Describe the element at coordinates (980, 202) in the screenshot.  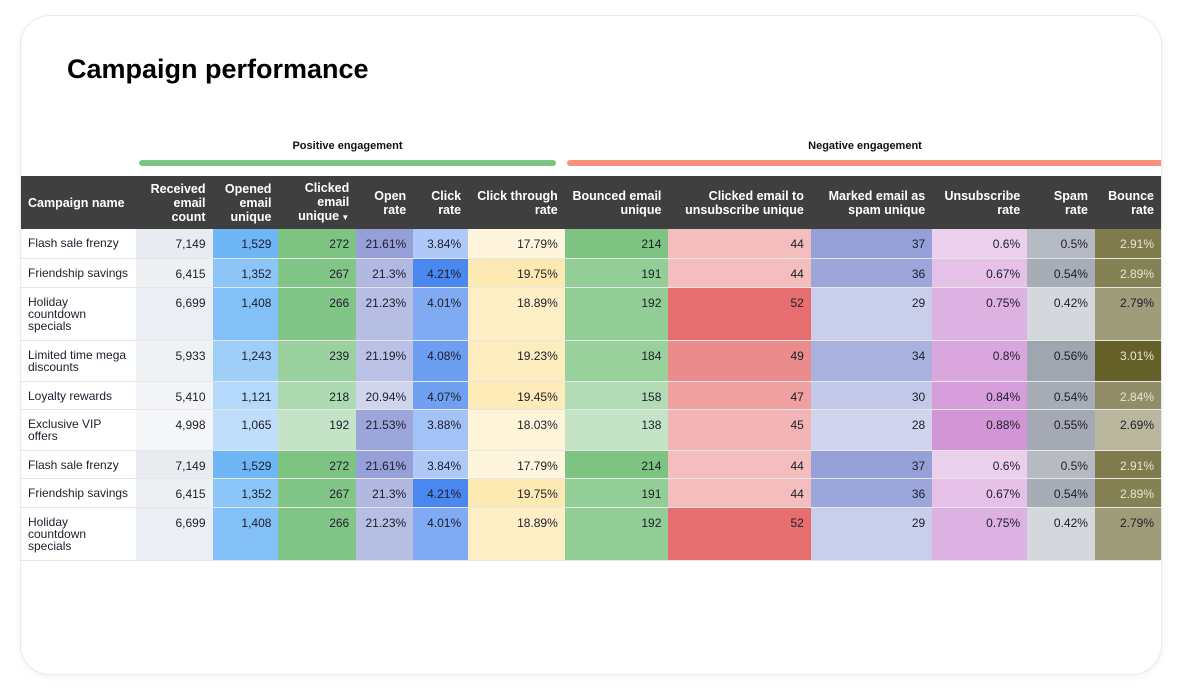
I see `column-header: Unsubscribe rate` at that location.